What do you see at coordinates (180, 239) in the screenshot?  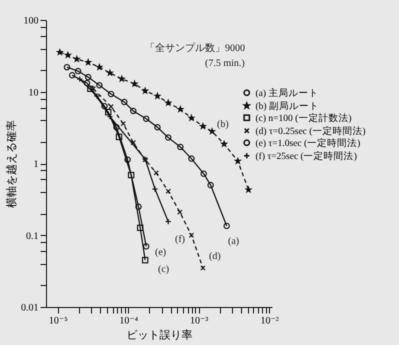 I see `annotation: (f)` at bounding box center [180, 239].